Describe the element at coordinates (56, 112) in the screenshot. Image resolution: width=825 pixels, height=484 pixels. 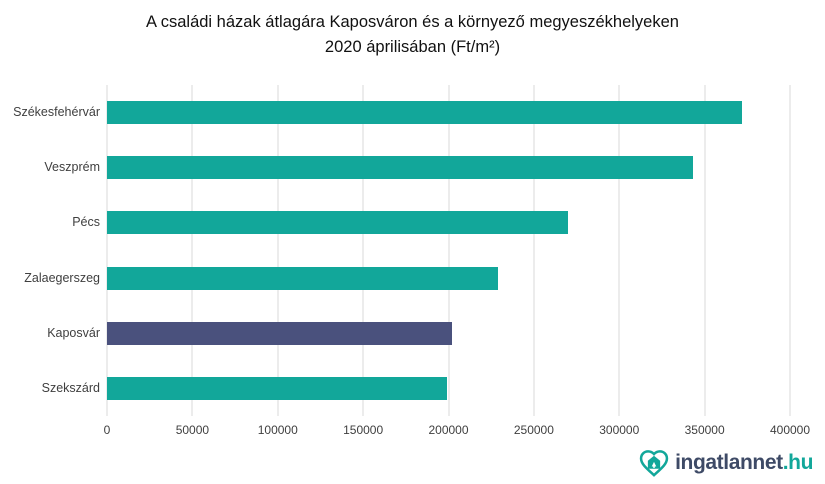
I see `category-label-szekesfehervar: Székesfehérvár` at that location.